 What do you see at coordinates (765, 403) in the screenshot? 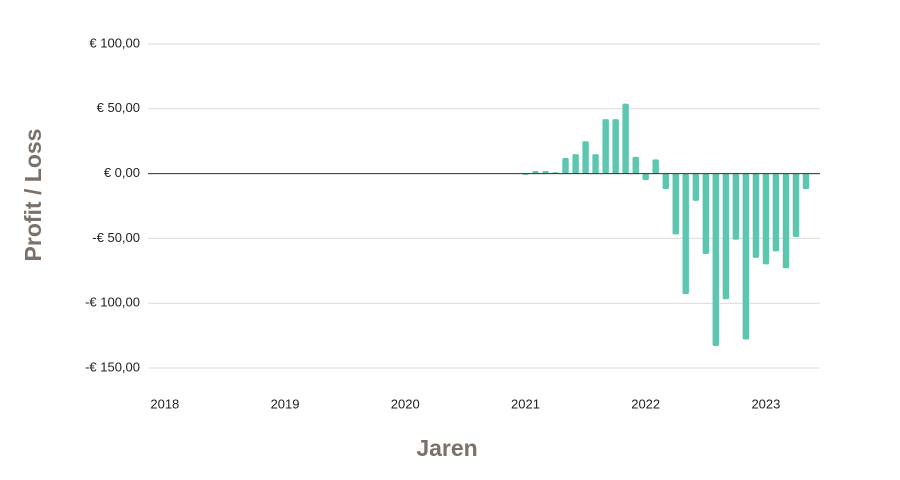
I see `x-tick-label: 2023` at bounding box center [765, 403].